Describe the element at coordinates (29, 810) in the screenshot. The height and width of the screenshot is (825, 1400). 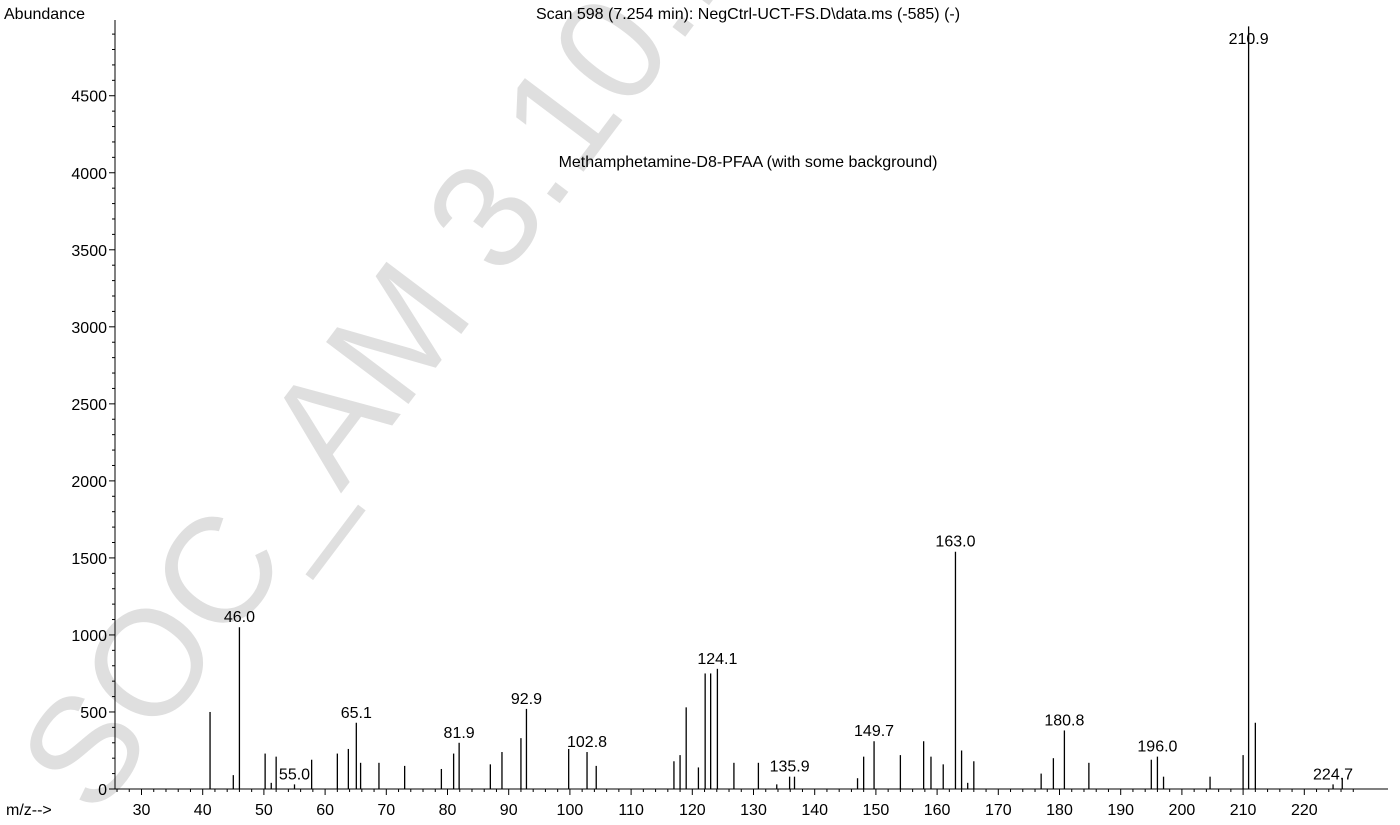
I see `x-axis-label: m/z-->` at that location.